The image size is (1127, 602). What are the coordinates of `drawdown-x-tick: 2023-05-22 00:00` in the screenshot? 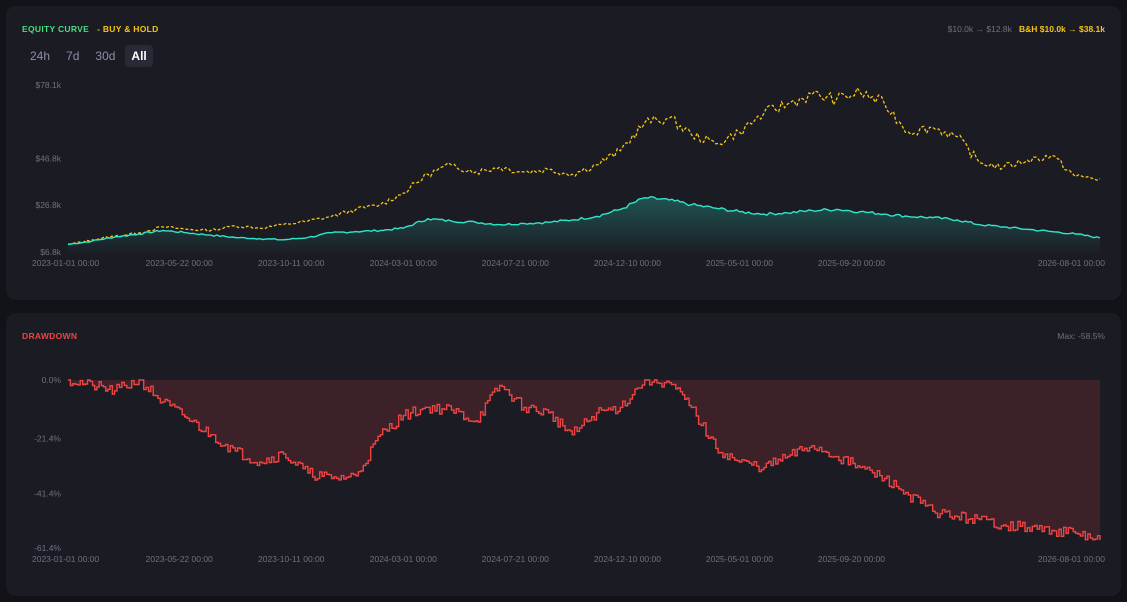 It's located at (179, 559).